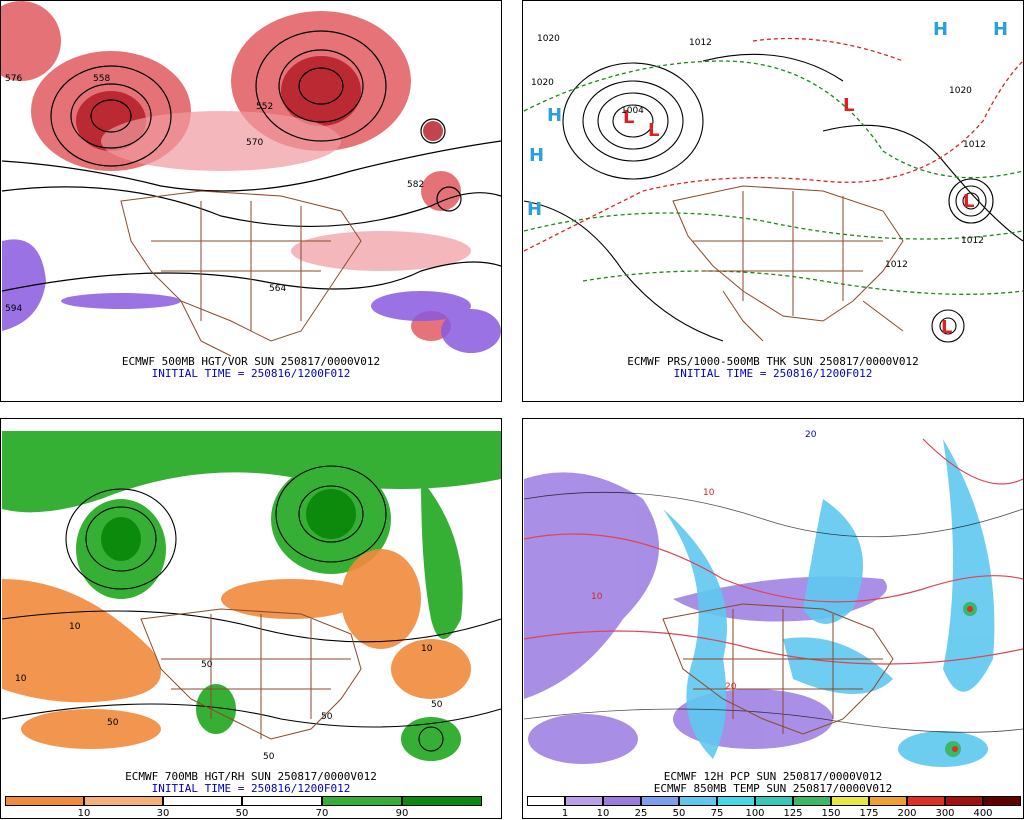  Describe the element at coordinates (84, 813) in the screenshot. I see `rh-tick: 10` at that location.